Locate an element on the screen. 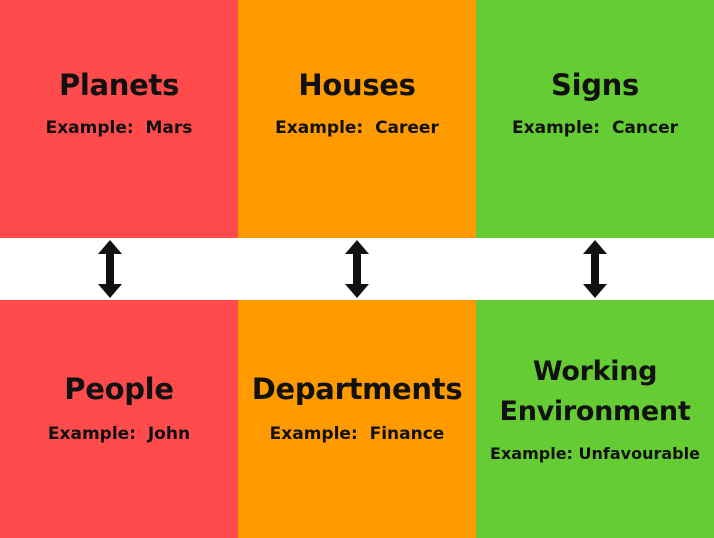 This screenshot has height=538, width=714. signs-title: Signs is located at coordinates (595, 85).